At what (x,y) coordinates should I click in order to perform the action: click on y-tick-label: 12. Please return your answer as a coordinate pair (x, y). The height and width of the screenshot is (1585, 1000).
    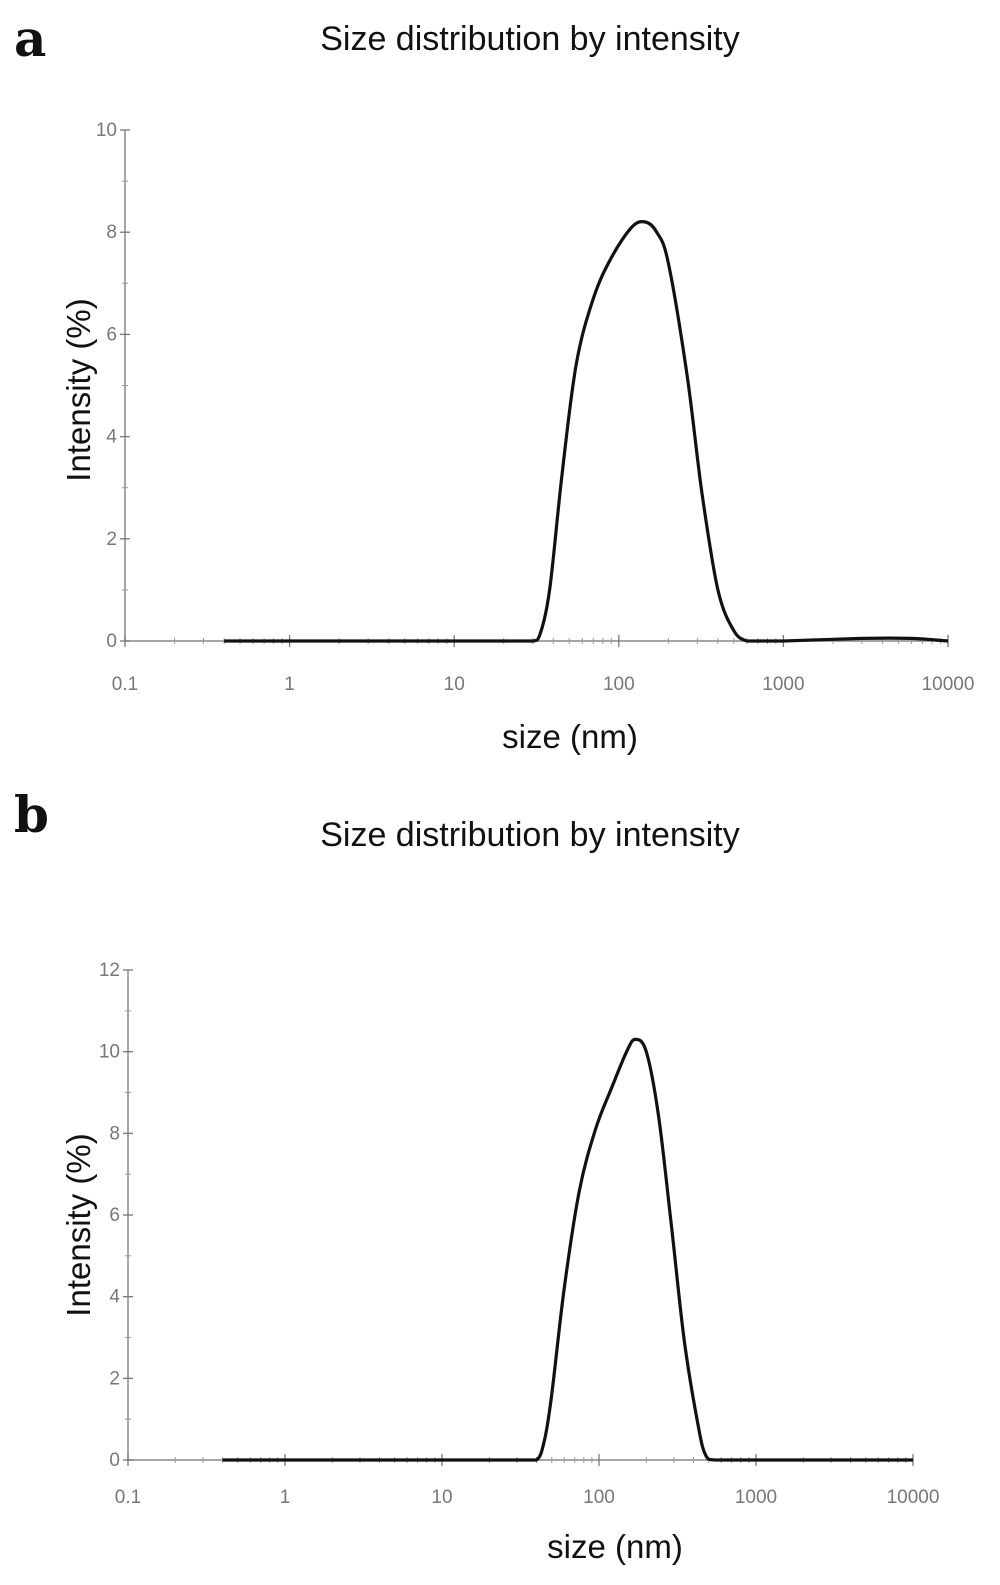
    Looking at the image, I should click on (109, 970).